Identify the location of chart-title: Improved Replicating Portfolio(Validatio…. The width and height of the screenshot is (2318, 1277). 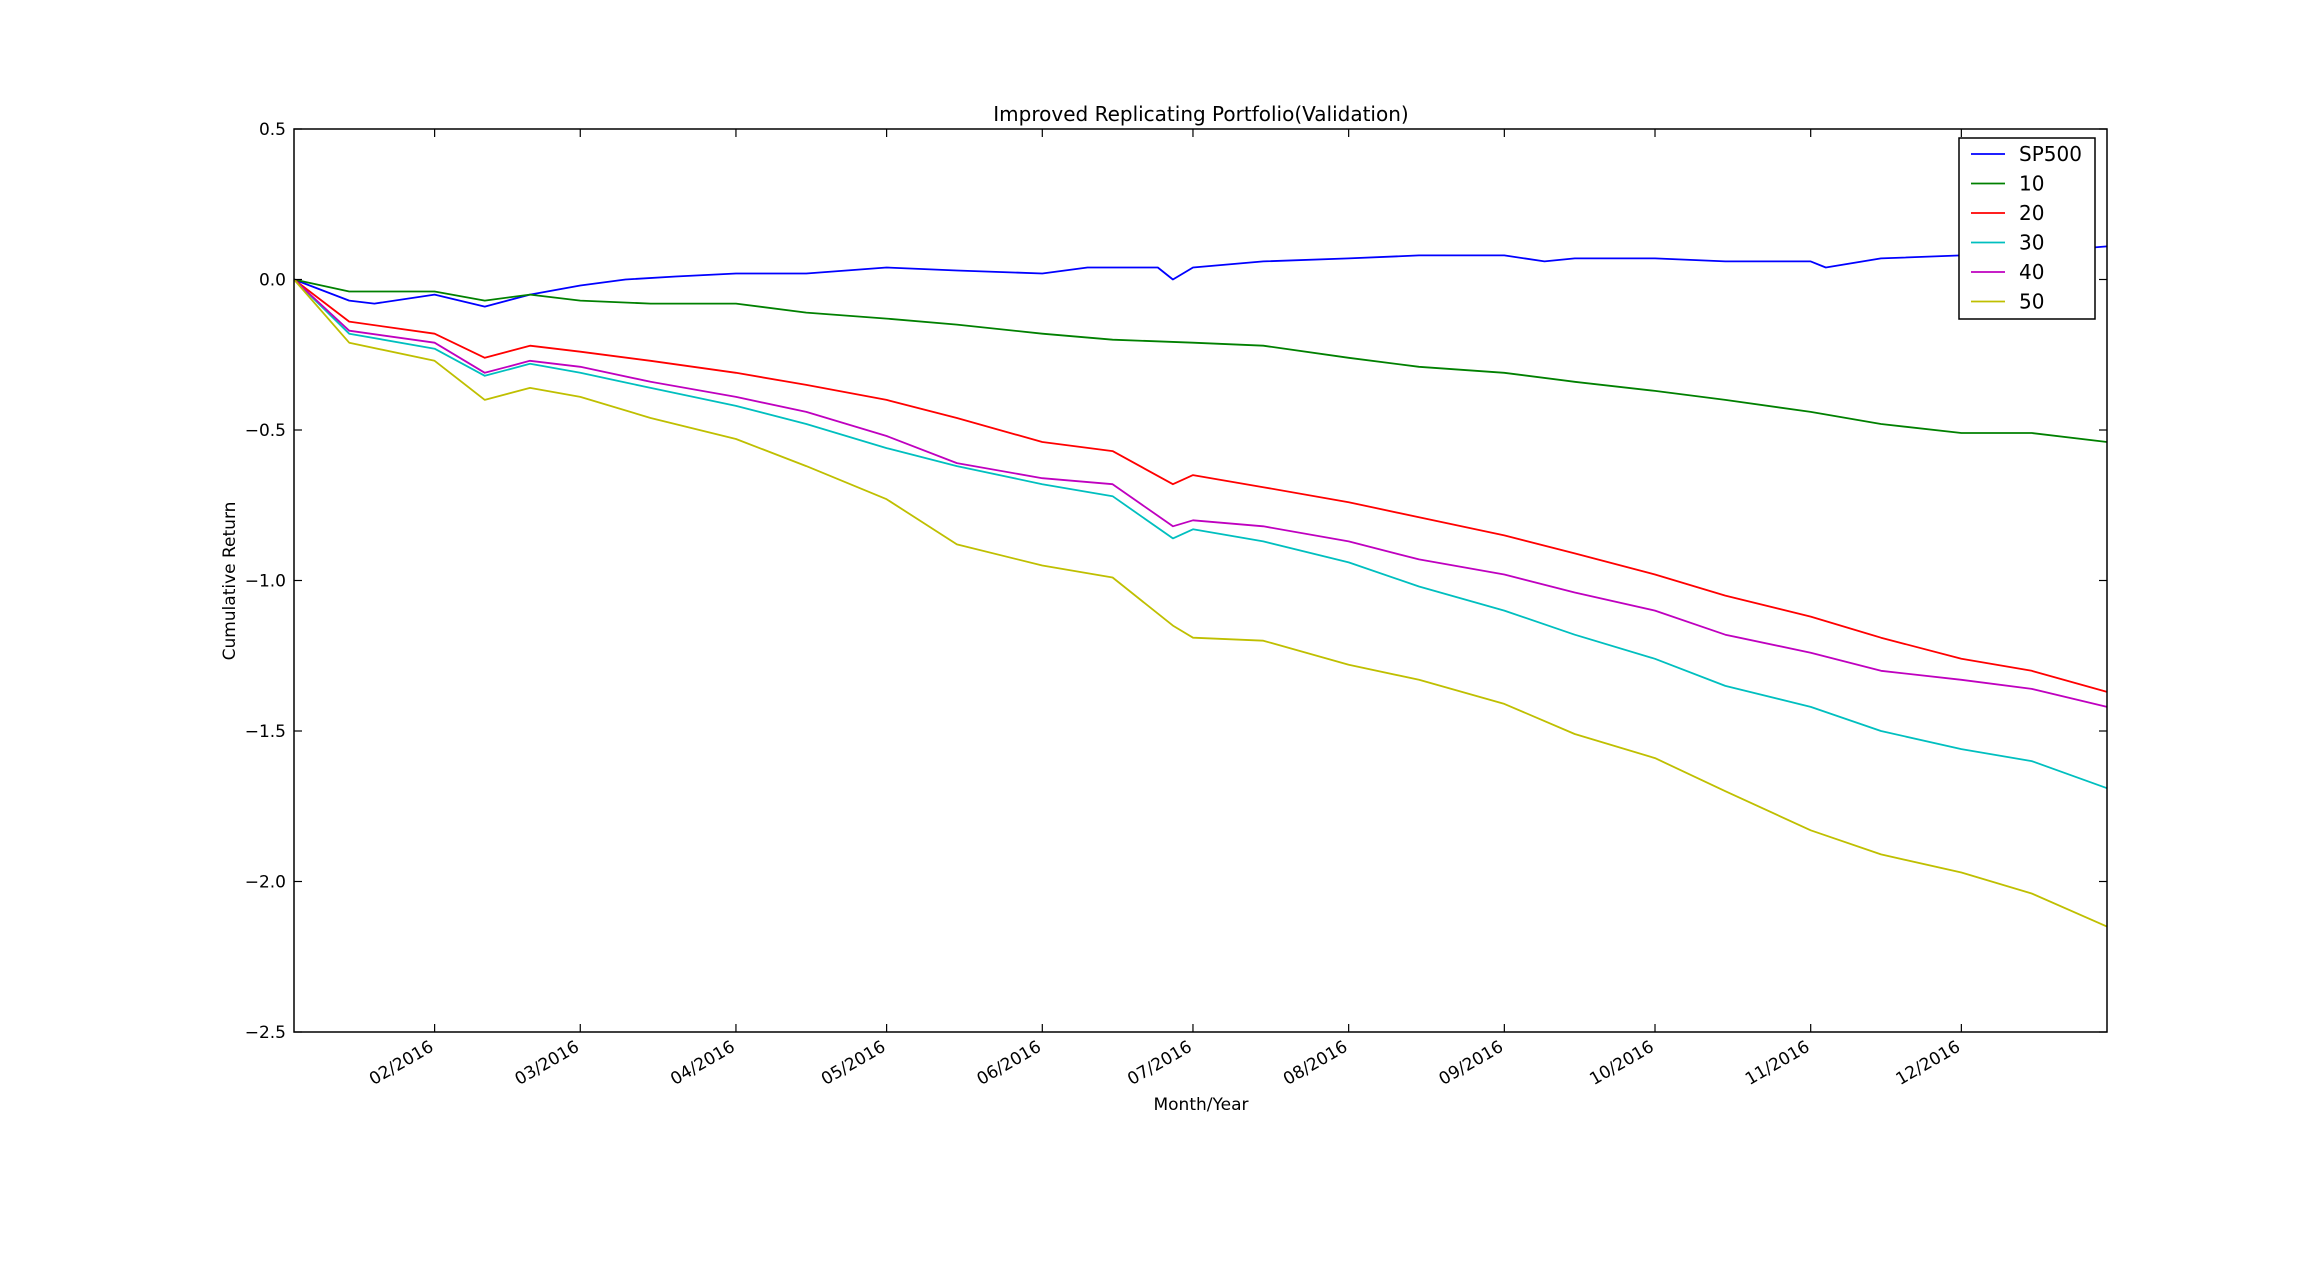
(1200, 114).